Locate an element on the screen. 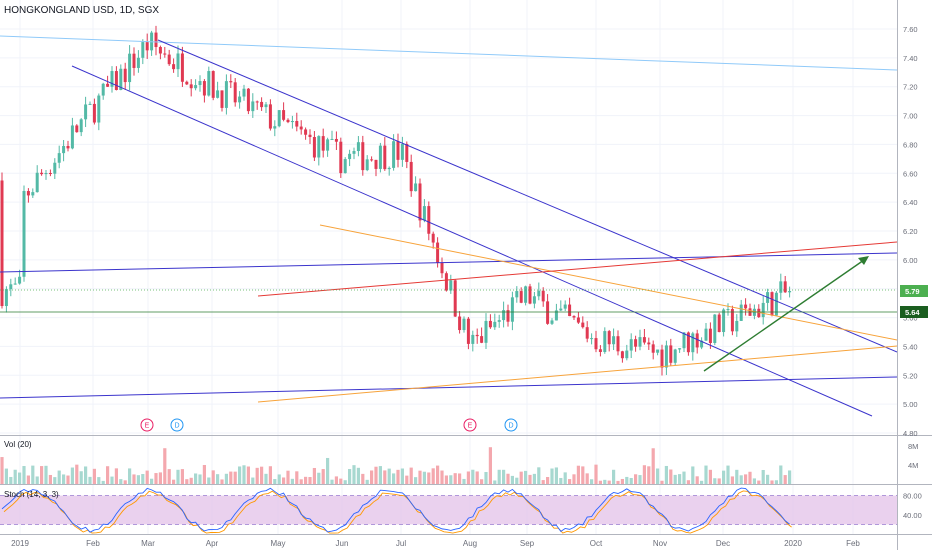 This screenshot has width=932, height=550. price-tick-label: 5.60 is located at coordinates (910, 318).